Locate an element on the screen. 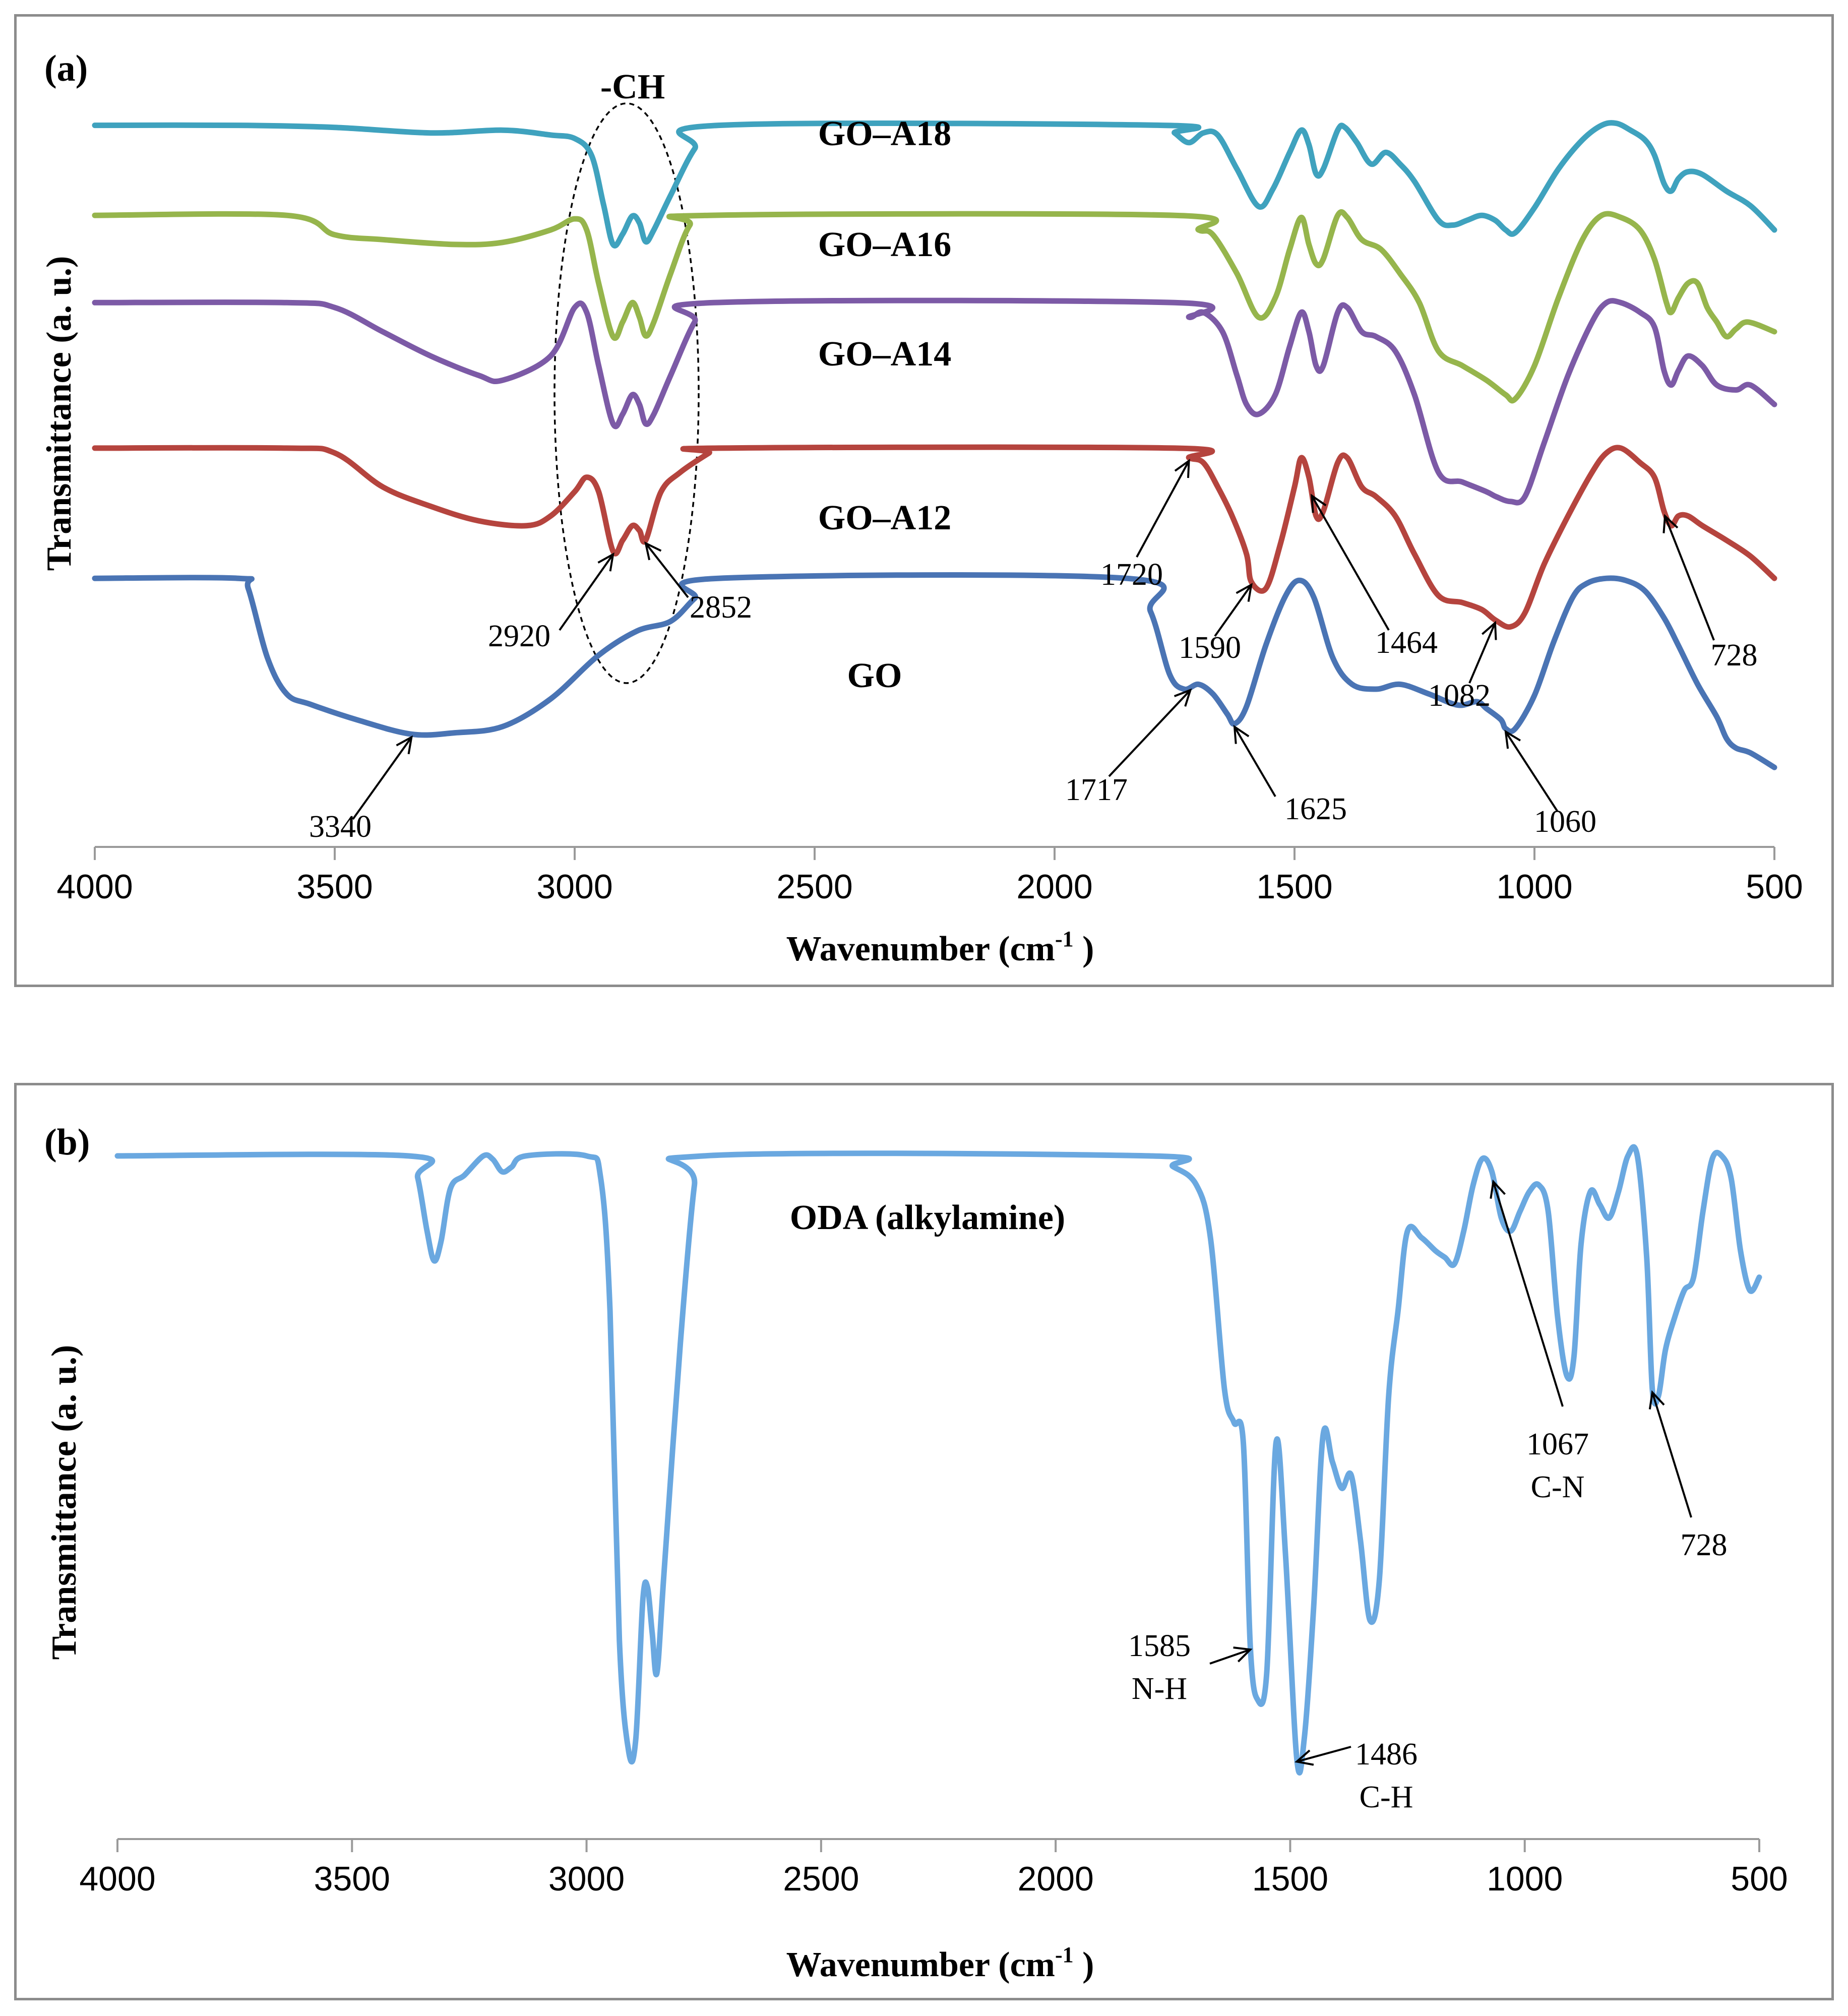  annotation-label-1082: 1082 is located at coordinates (1459, 696).